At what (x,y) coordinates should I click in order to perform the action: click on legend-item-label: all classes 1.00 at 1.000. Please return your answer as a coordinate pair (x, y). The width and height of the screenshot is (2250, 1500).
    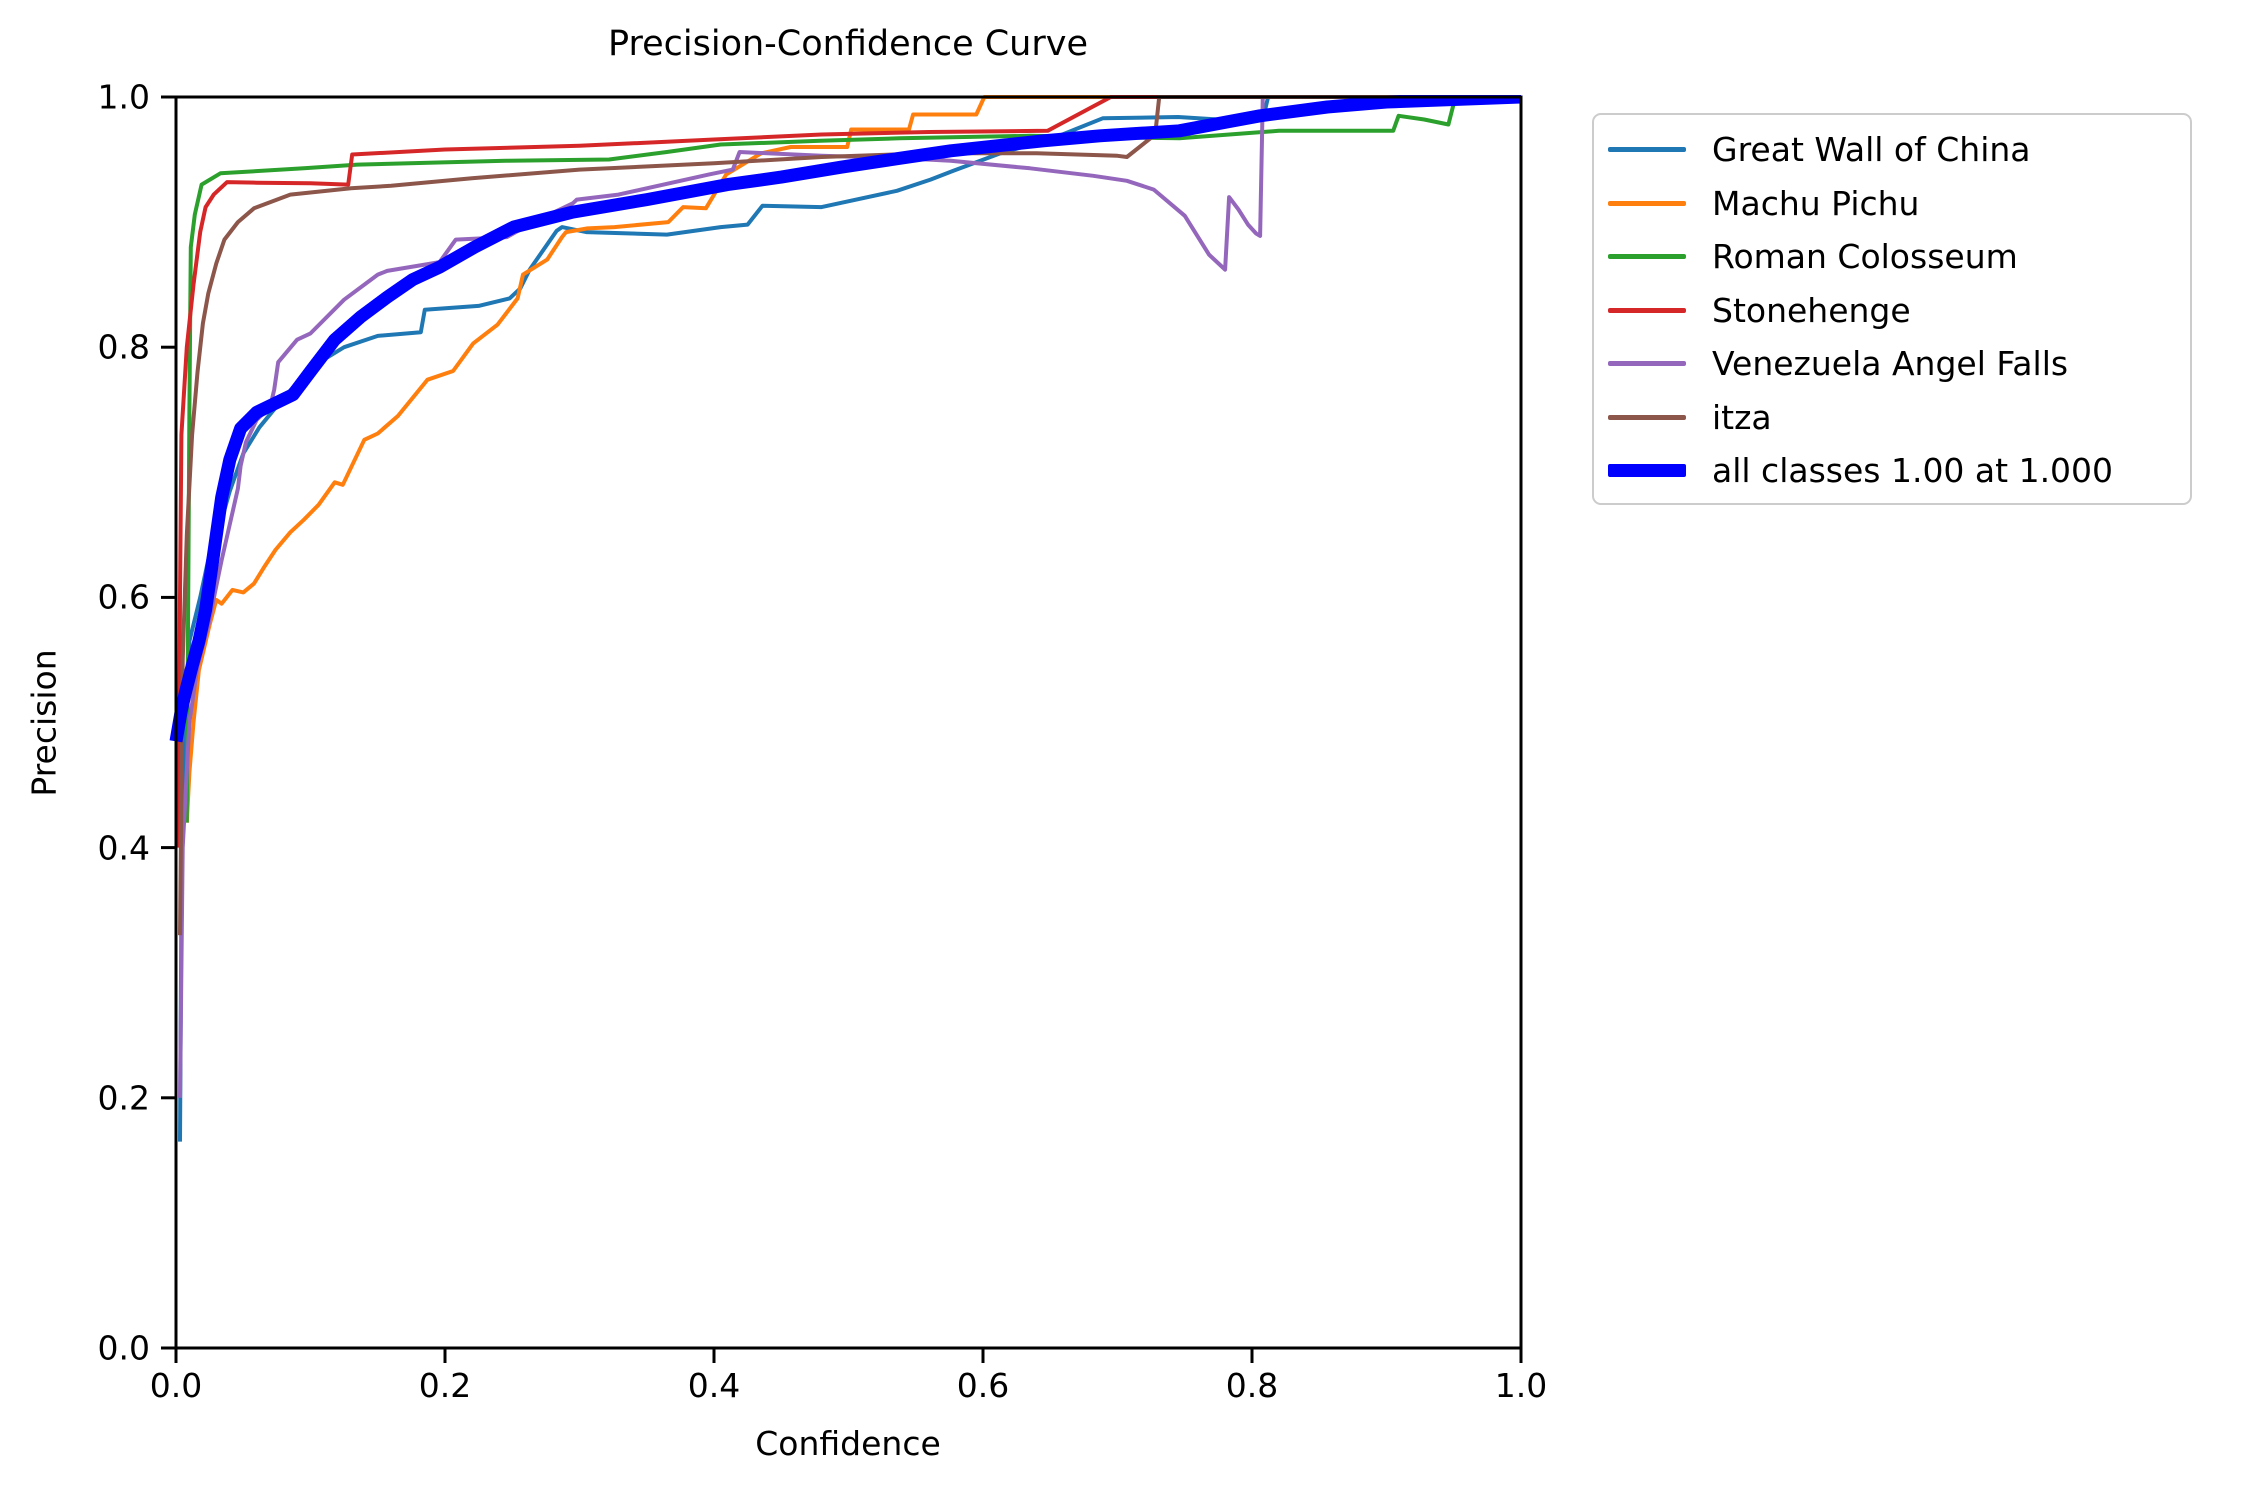
    Looking at the image, I should click on (1913, 471).